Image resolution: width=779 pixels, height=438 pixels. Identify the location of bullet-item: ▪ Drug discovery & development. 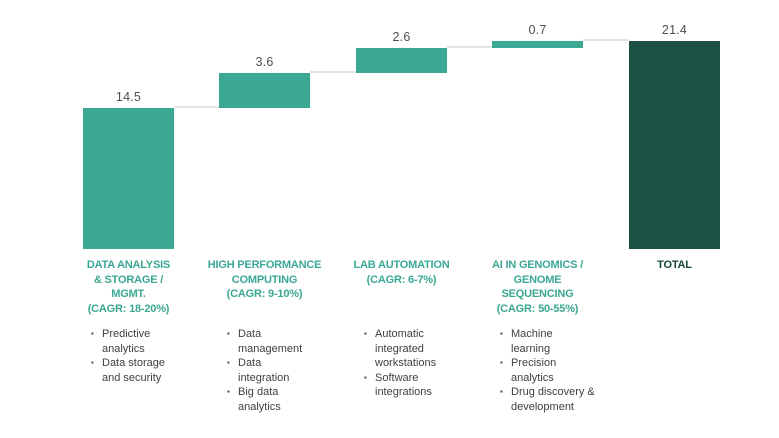
(551, 399).